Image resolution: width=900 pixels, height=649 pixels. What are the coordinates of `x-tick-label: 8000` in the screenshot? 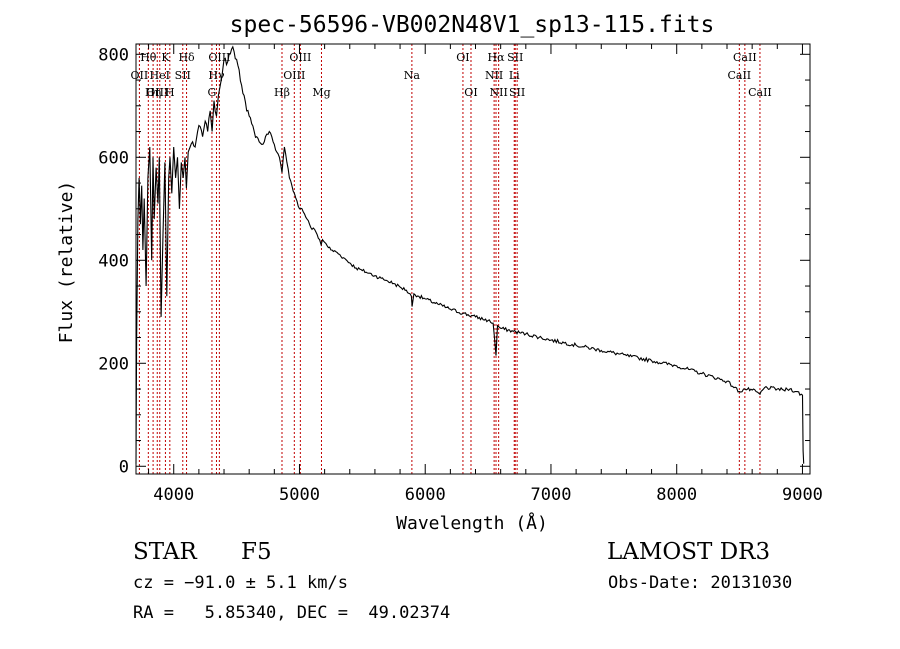 It's located at (676, 495).